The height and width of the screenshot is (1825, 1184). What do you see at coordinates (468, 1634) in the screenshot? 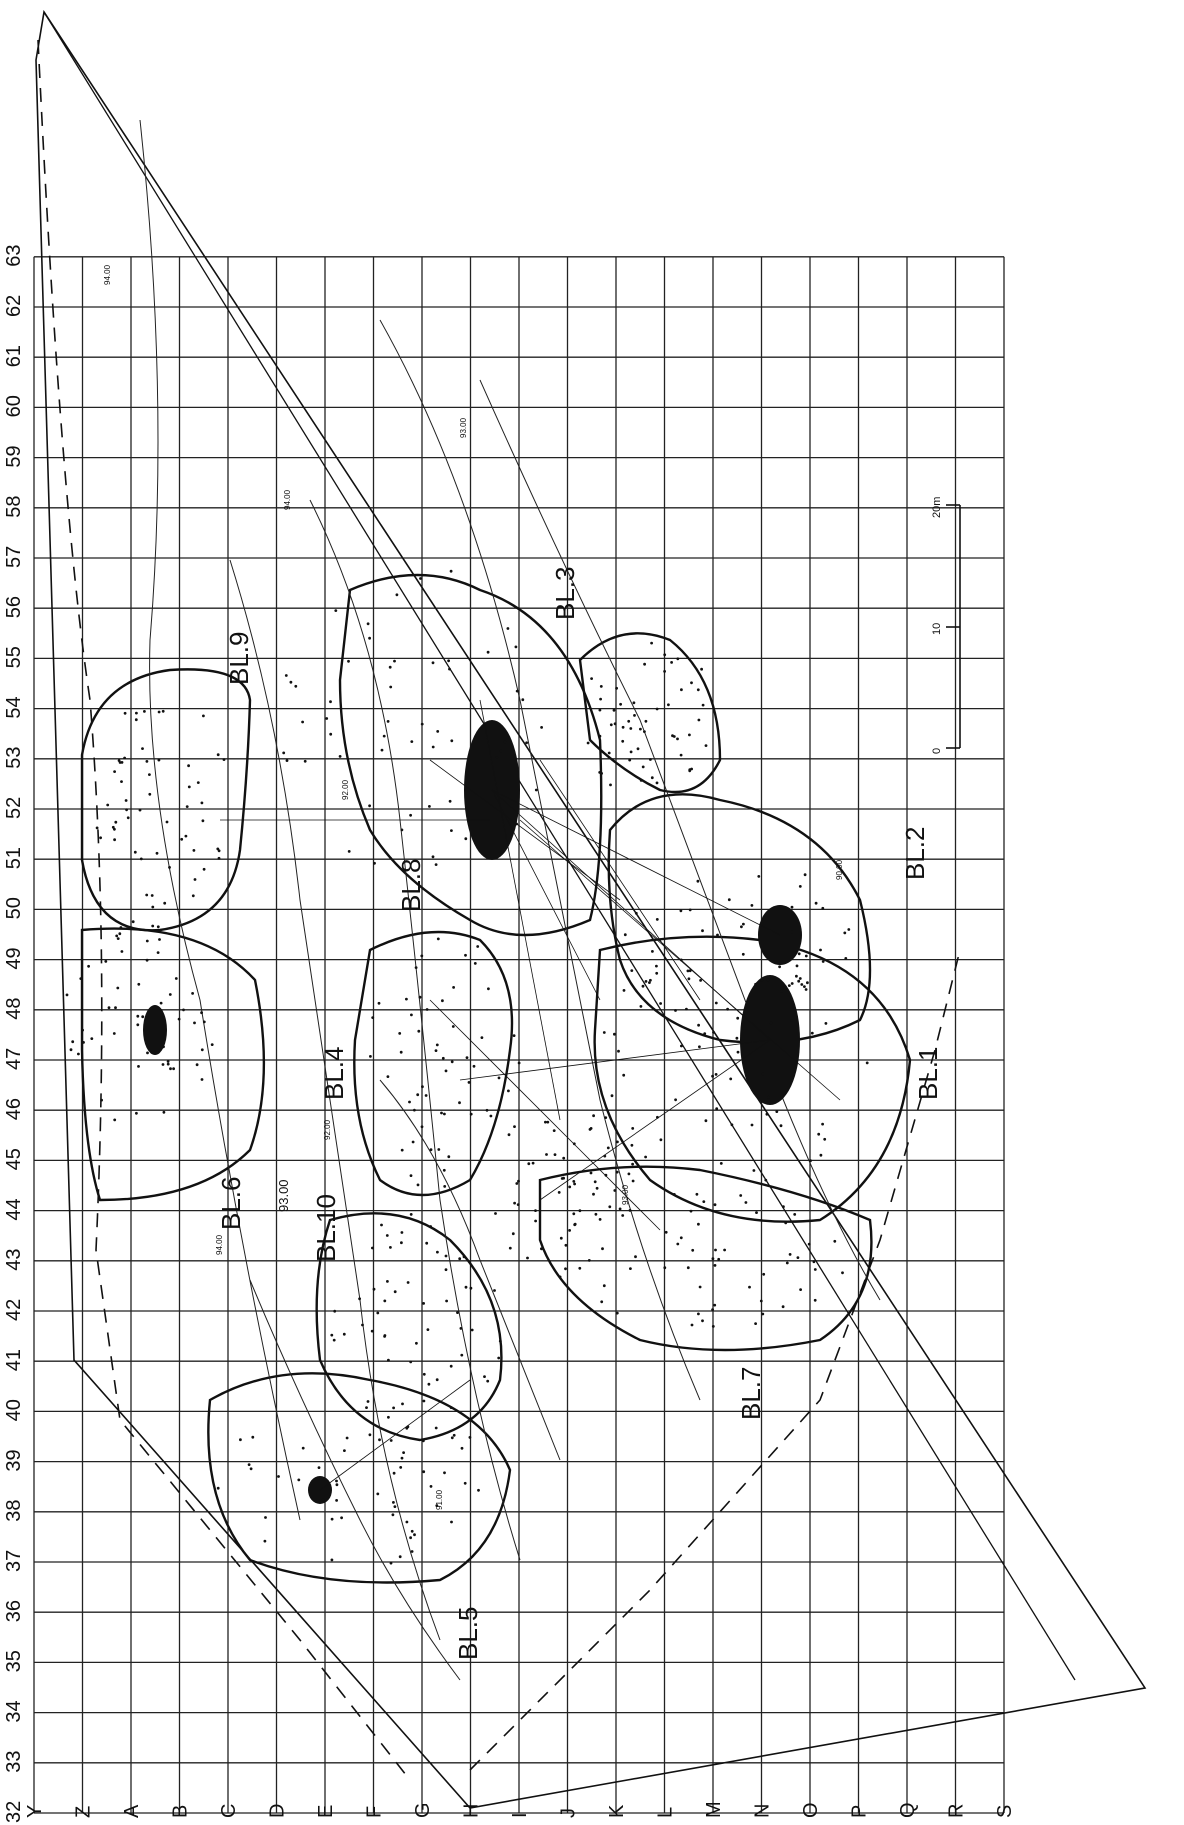
I see `block-label-bl5: BL.5` at bounding box center [468, 1634].